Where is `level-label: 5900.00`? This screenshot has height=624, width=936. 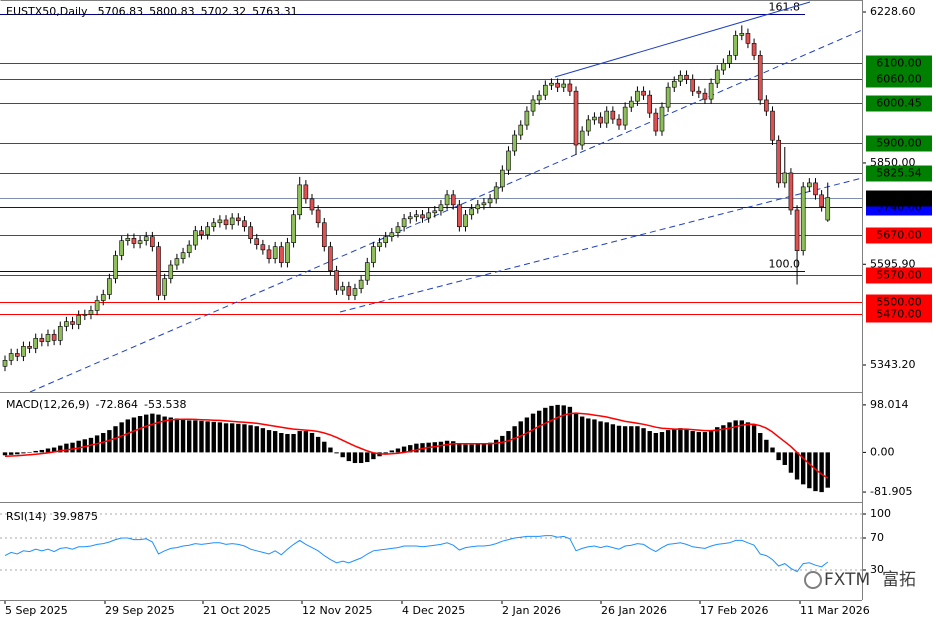 level-label: 5900.00 is located at coordinates (899, 143).